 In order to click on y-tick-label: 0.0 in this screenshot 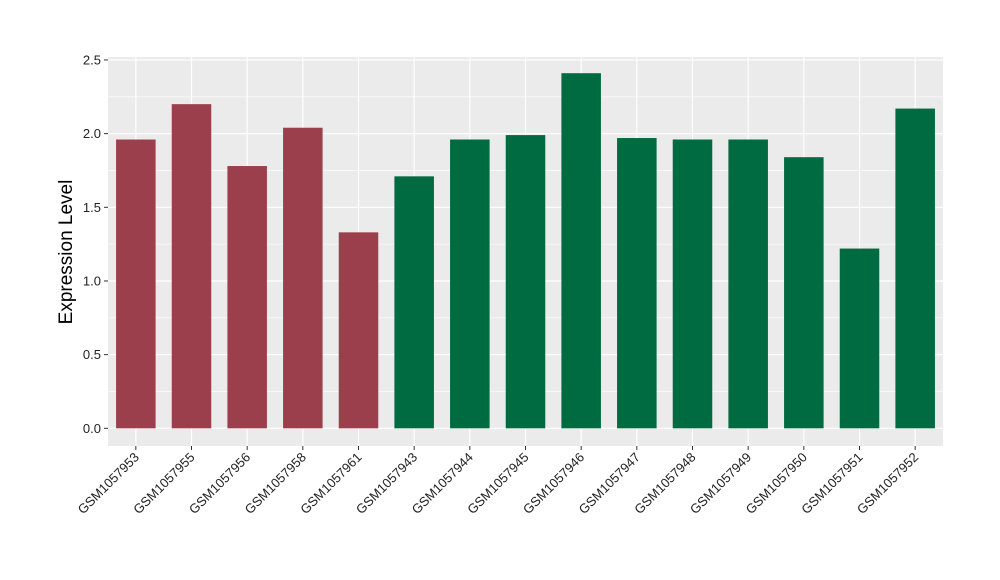, I will do `click(92, 428)`.